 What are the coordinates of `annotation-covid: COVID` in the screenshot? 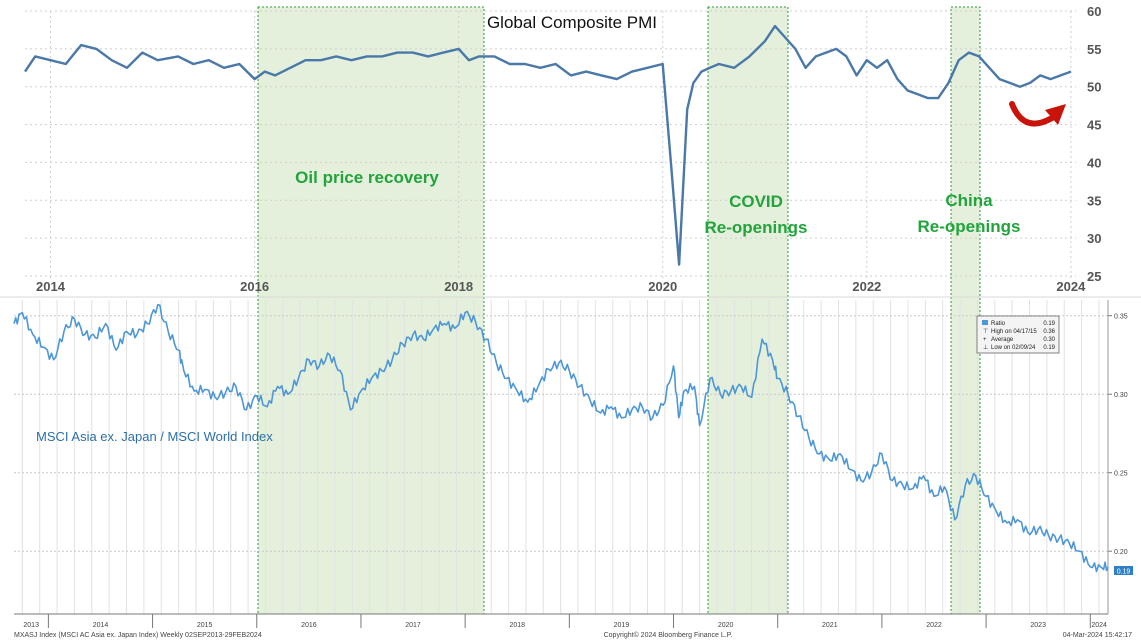 It's located at (756, 201).